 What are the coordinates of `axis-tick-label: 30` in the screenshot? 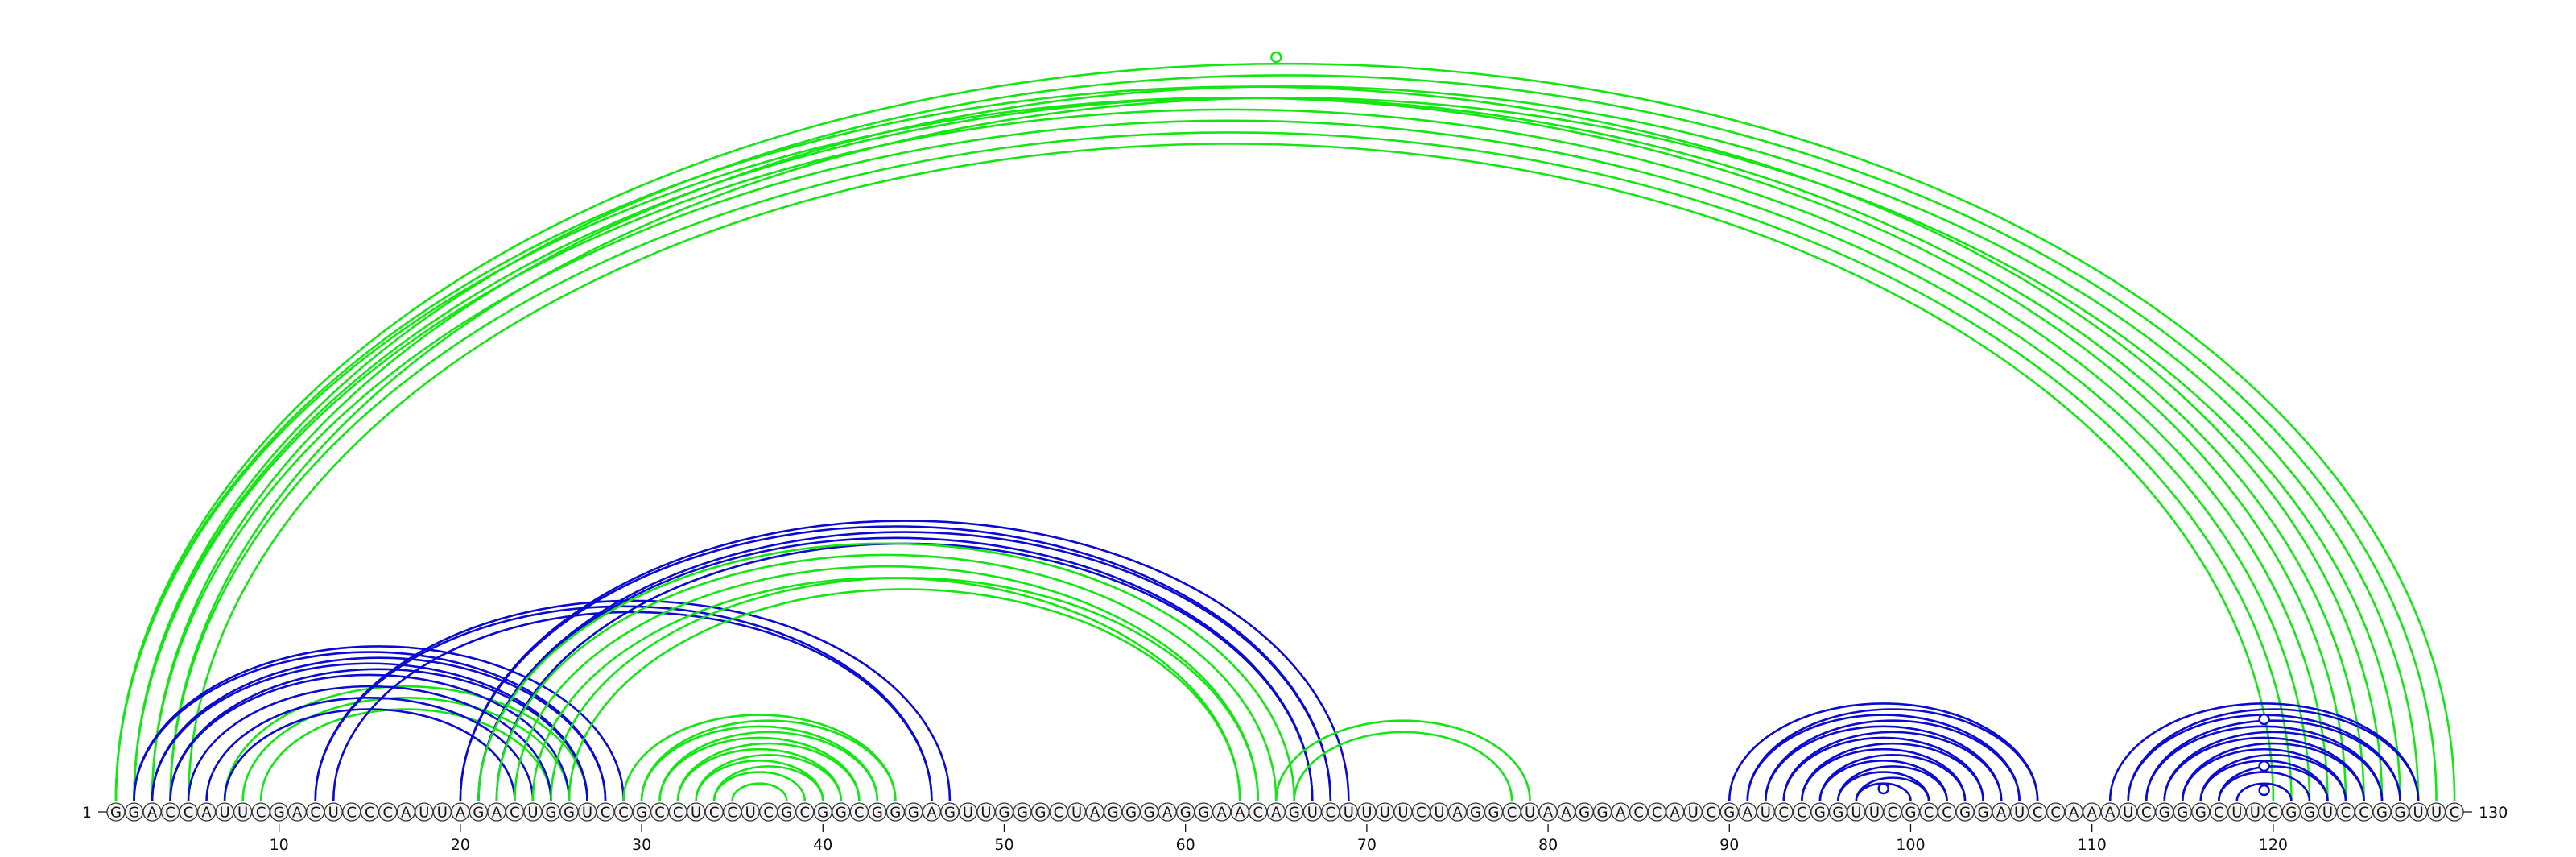 It's located at (641, 845).